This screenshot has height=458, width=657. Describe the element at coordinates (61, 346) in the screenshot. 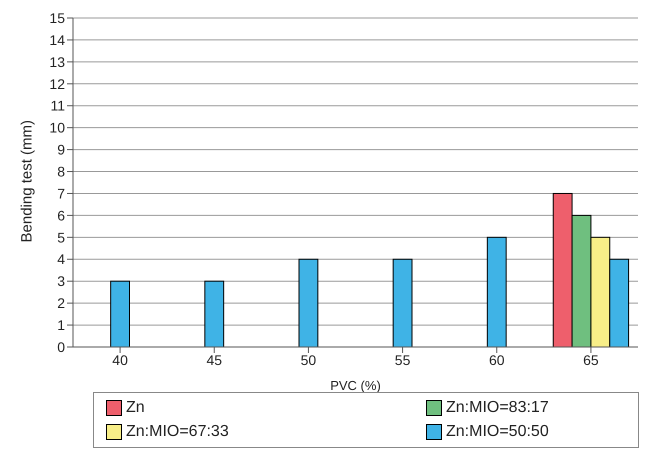

I see `y-tick-label: 0` at that location.